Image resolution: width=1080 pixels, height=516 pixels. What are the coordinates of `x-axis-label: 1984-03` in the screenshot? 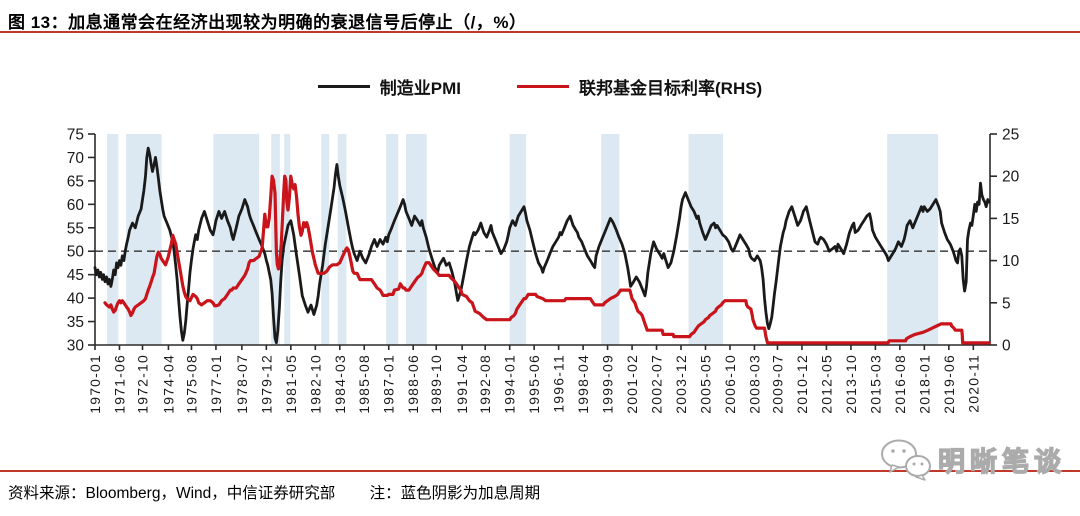 It's located at (340, 384).